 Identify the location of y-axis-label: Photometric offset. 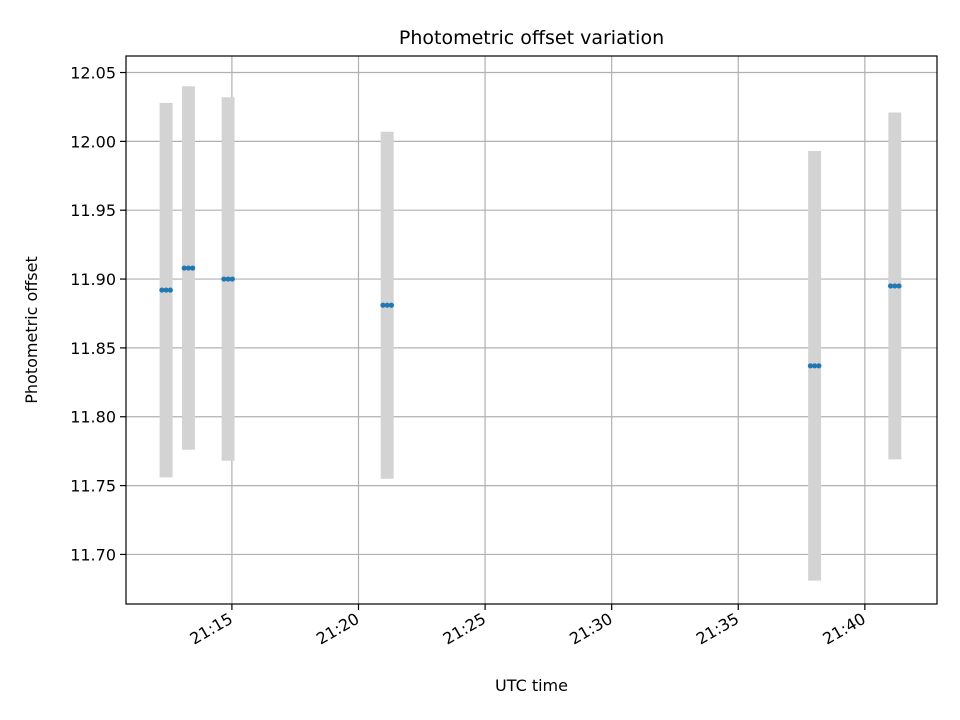
(31, 330).